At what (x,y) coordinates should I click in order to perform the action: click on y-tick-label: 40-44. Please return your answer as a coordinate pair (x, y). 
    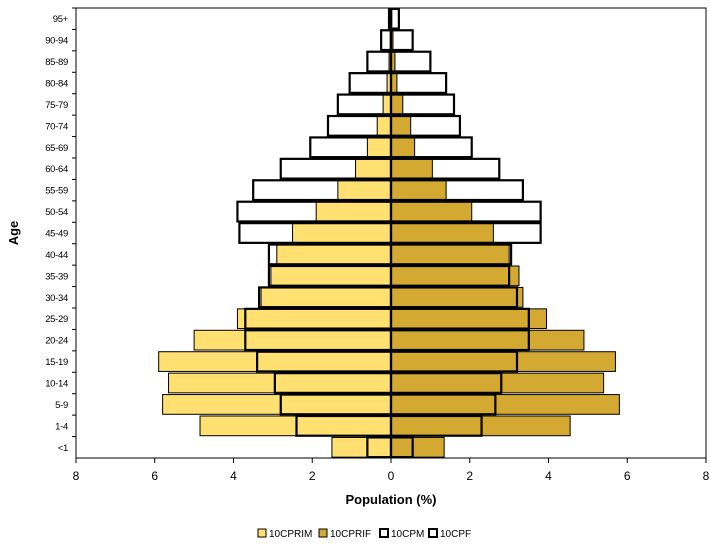
    Looking at the image, I should click on (56, 255).